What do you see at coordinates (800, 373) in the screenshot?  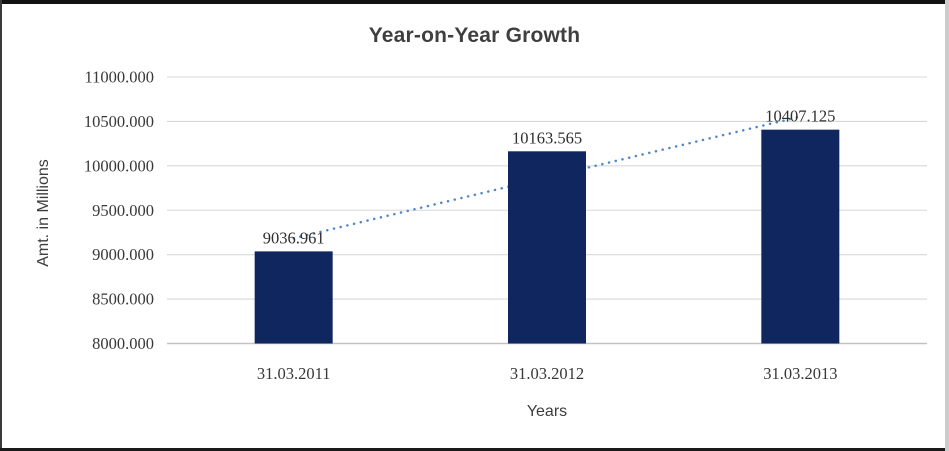 I see `x-category-label: 31.03.2013` at bounding box center [800, 373].